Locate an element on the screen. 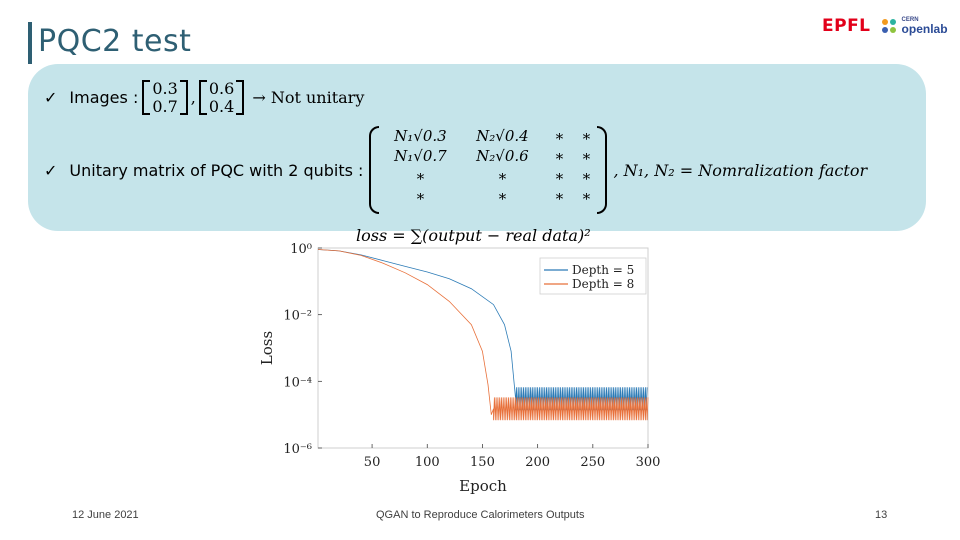  unitary-matrix: N₁√0.3 N₂√0.4 ∗ ∗ N₁√0.7 N₂√0.6 ∗ ∗ ∗ ∗ ∗ ∗ ∗ ∗ ∗ ∗ is located at coordinates (488, 170).